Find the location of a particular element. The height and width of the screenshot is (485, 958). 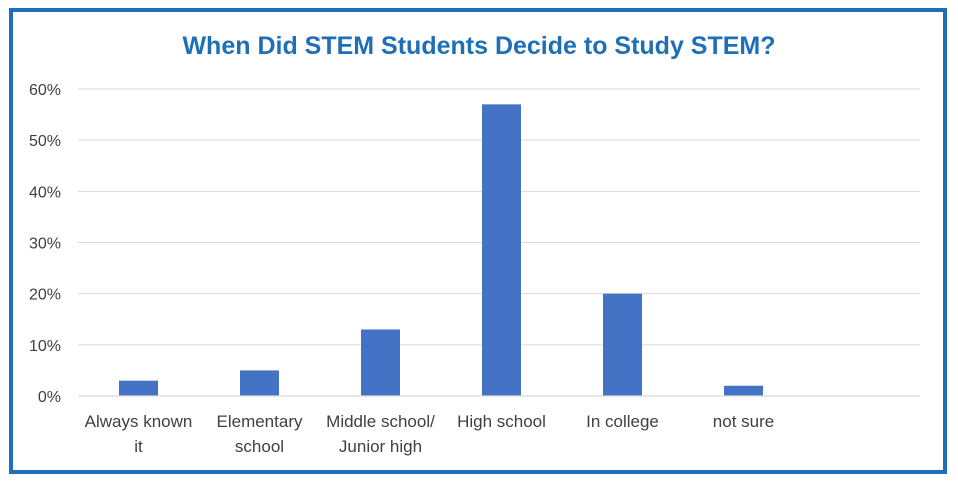

y-axis-ticks: 0% 10% 20% 30% 40% 50% 60% is located at coordinates (45, 244).